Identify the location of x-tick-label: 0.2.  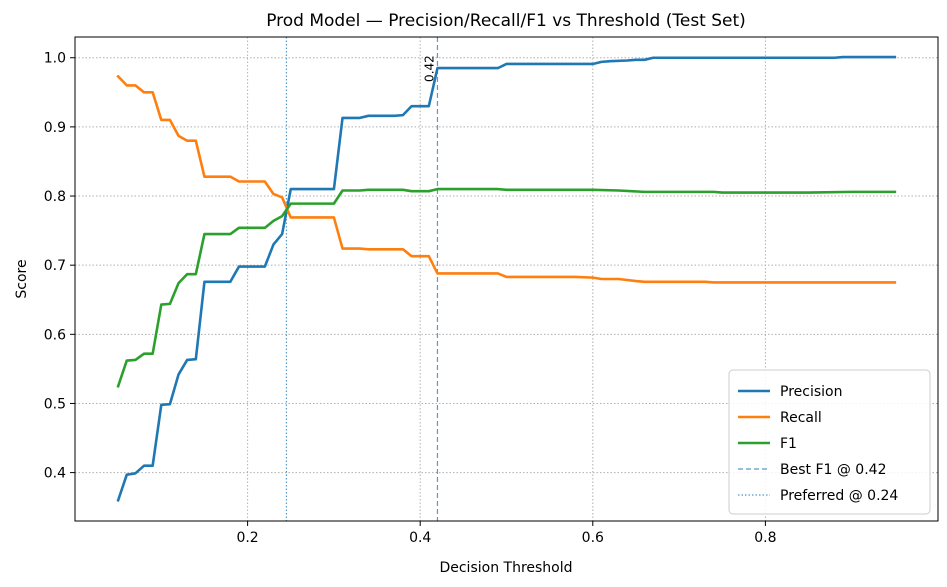
(247, 538).